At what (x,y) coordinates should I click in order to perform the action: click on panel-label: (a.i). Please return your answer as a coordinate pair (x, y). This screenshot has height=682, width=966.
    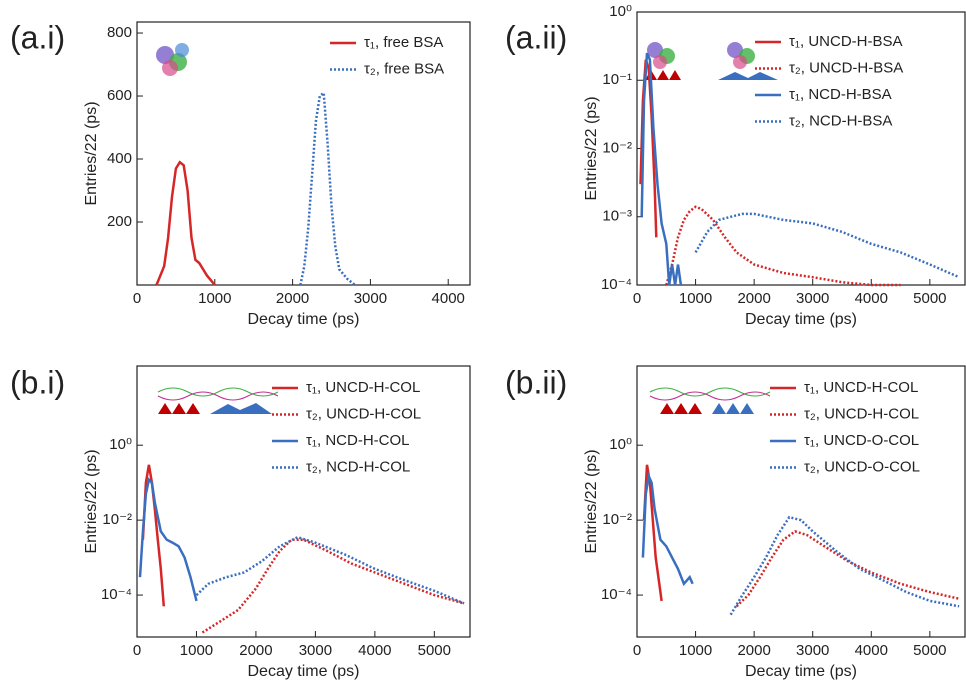
    Looking at the image, I should click on (37, 37).